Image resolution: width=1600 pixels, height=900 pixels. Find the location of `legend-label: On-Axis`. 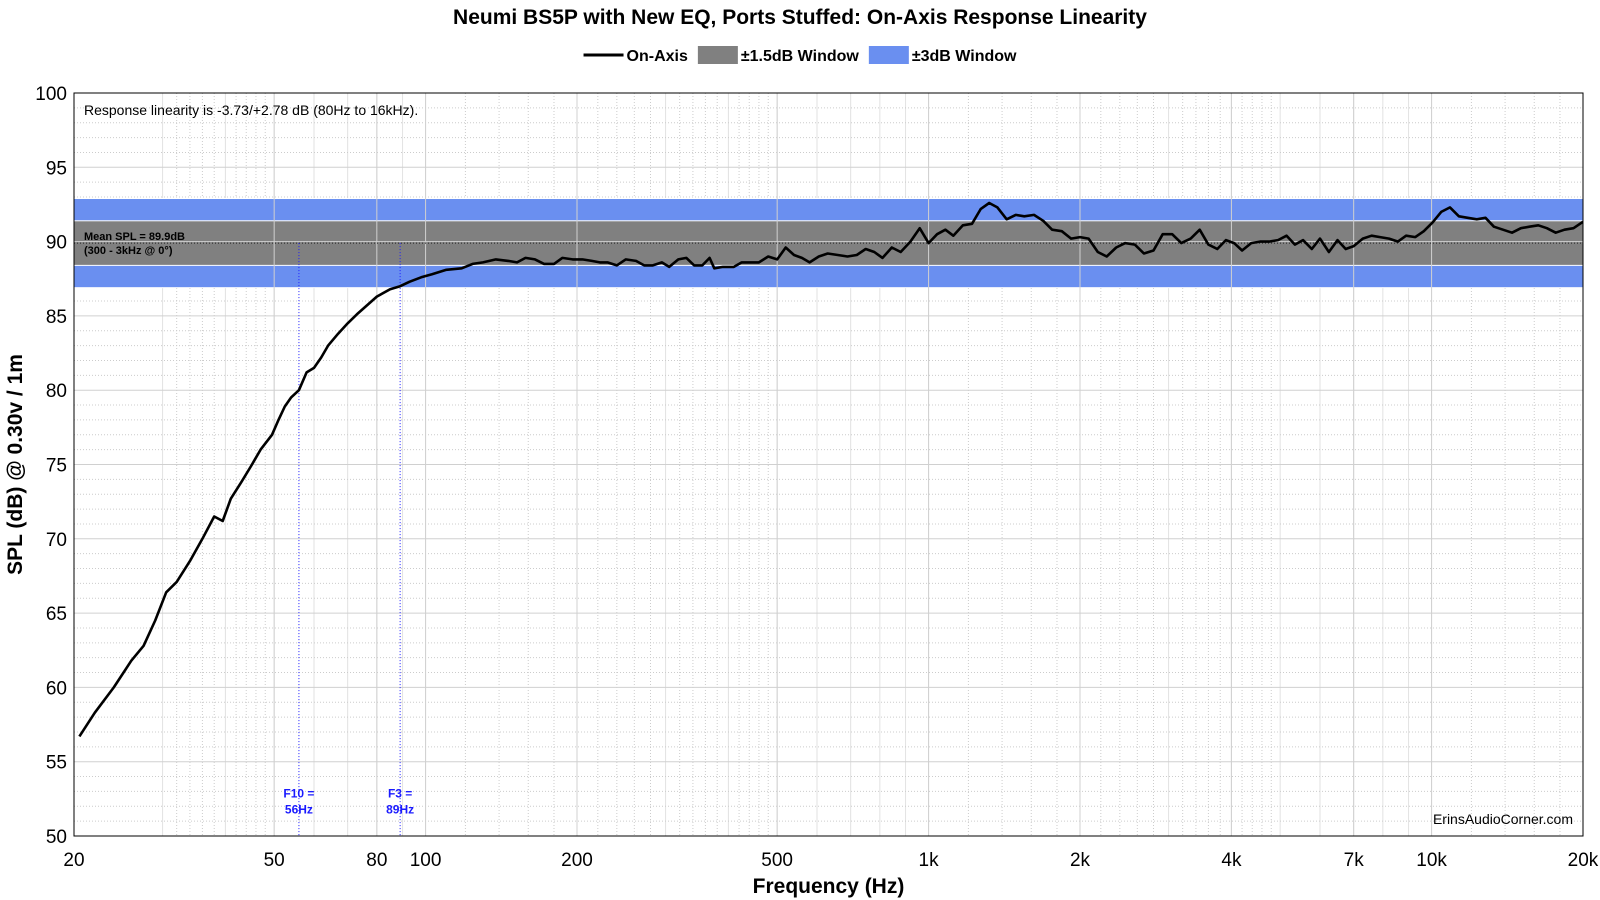

legend-label: On-Axis is located at coordinates (657, 56).